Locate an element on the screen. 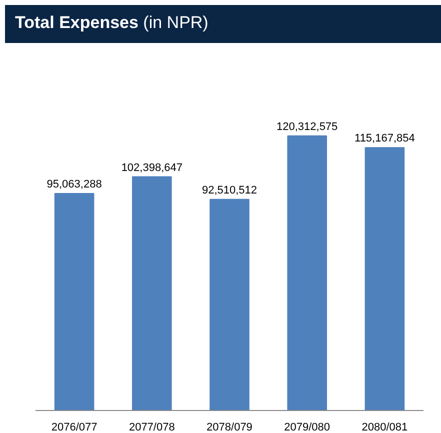  data-label: 120,312,575 is located at coordinates (307, 126).